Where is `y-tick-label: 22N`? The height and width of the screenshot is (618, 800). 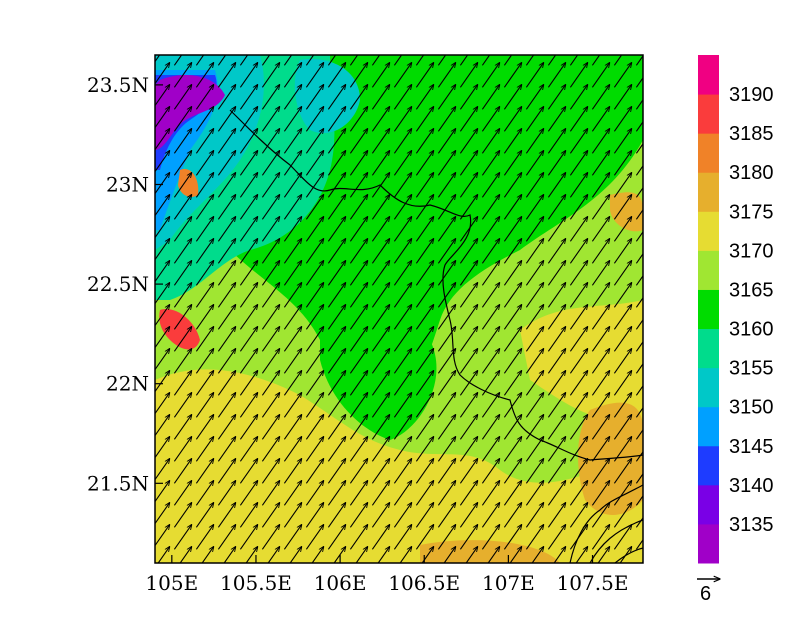
y-tick-label: 22N is located at coordinates (127, 384).